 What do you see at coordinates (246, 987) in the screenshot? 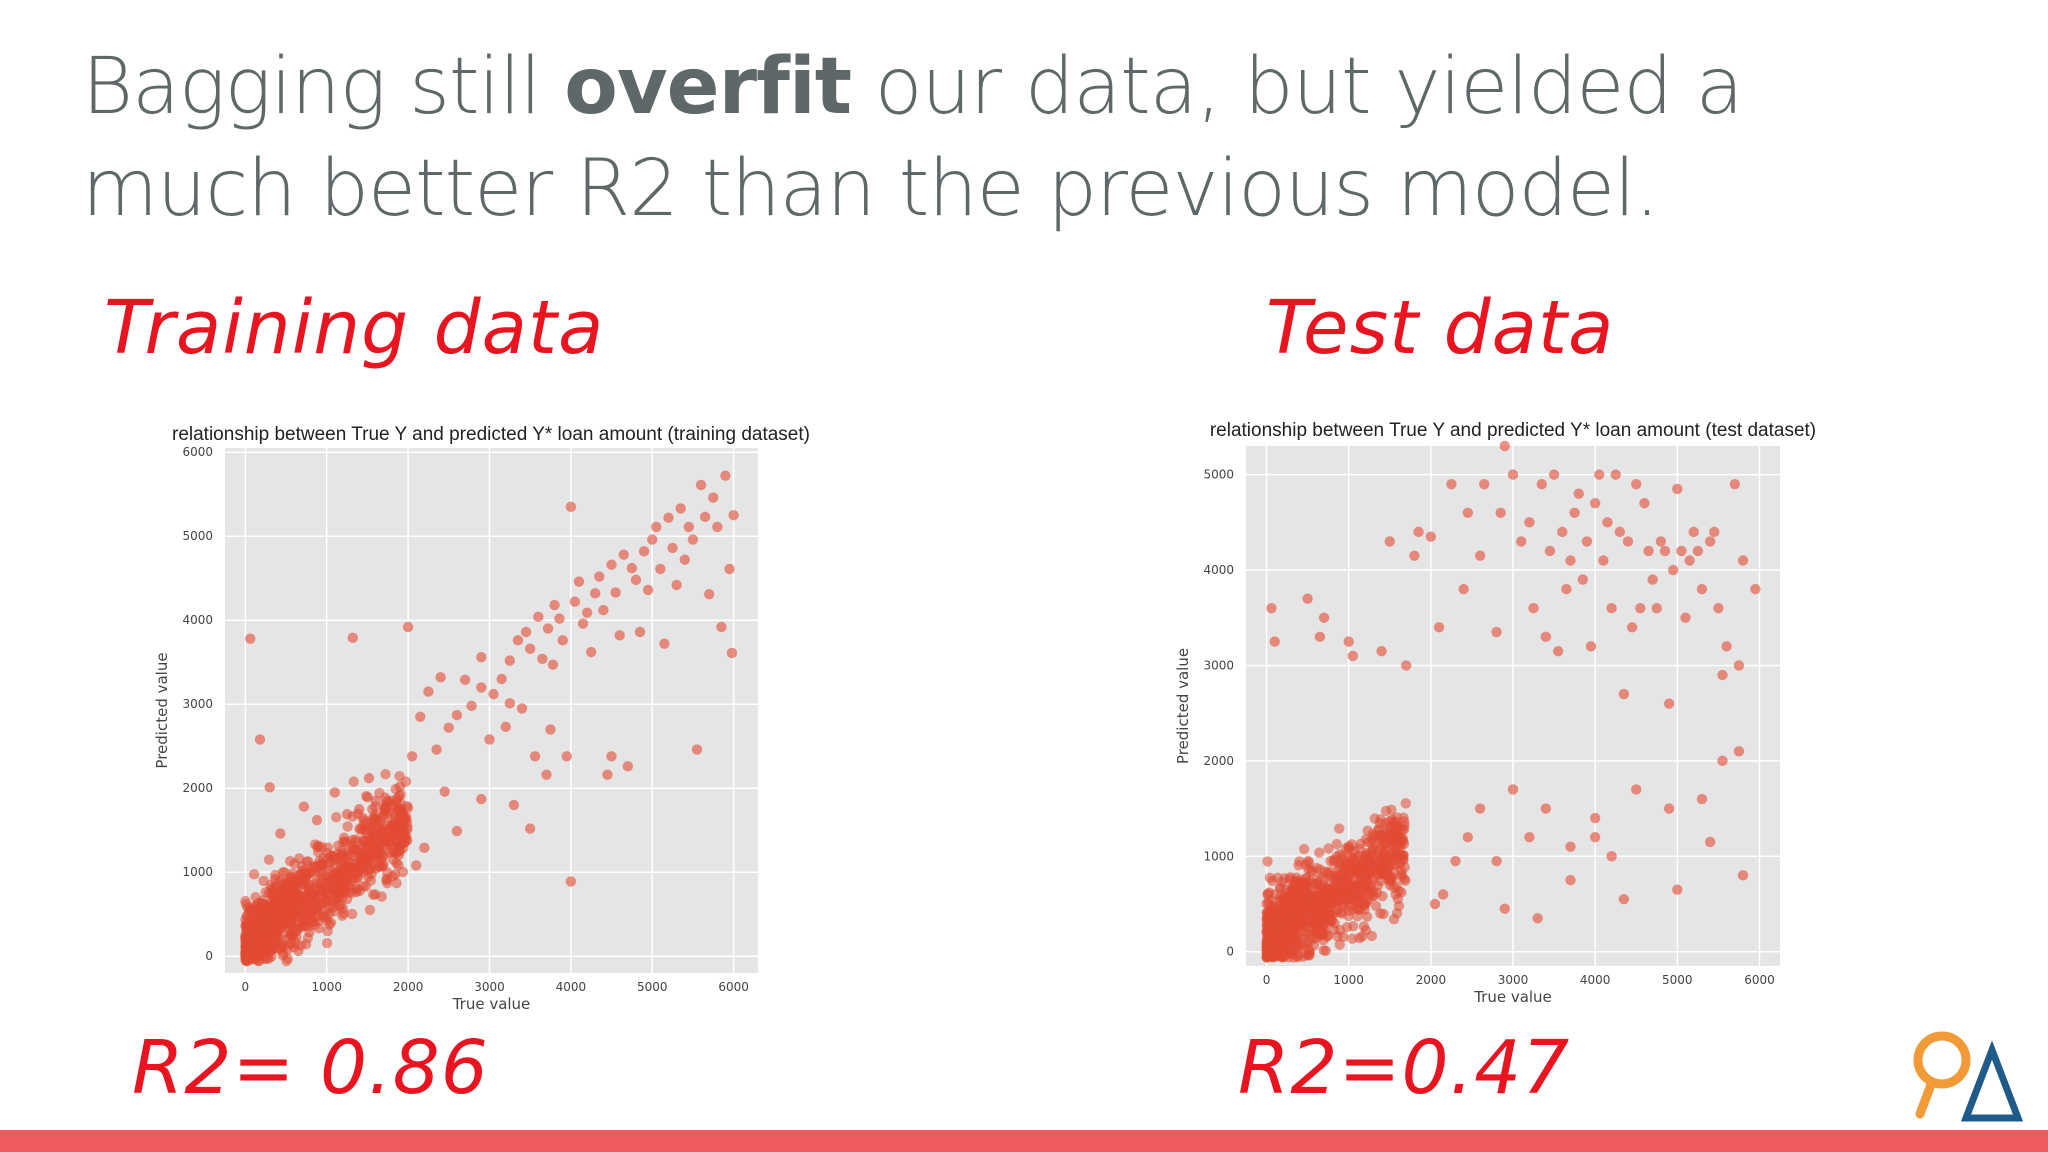
I see `training-x-tick-label: 0` at bounding box center [246, 987].